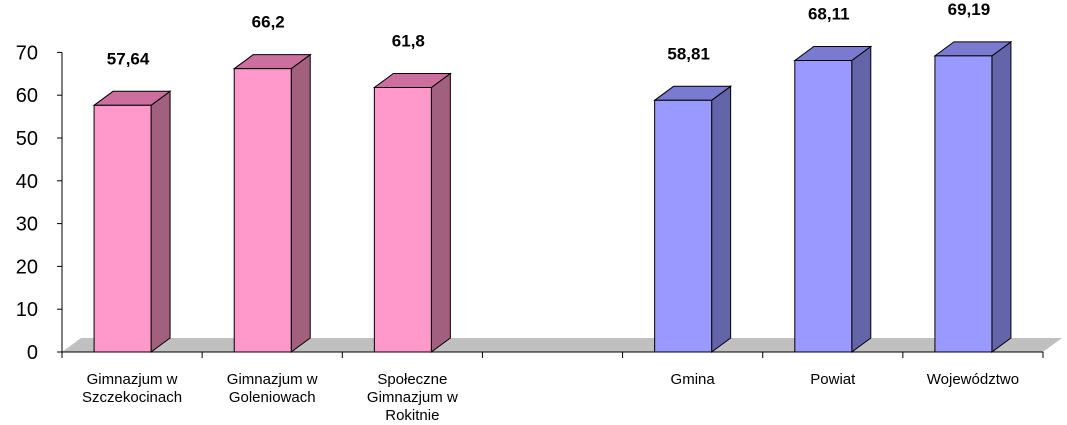  What do you see at coordinates (27, 310) in the screenshot?
I see `y-tick-label: 10` at bounding box center [27, 310].